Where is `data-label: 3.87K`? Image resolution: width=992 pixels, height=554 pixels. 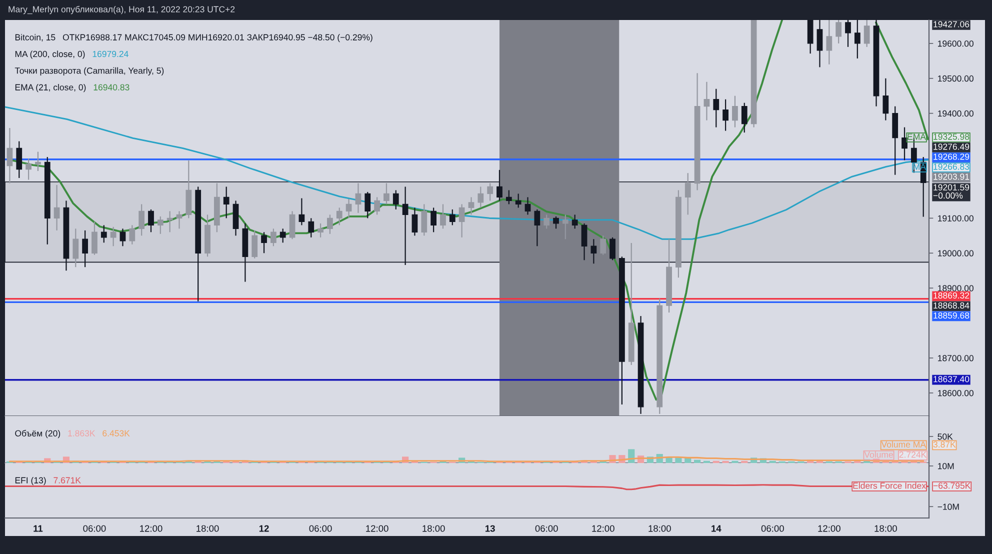 data-label: 3.87K is located at coordinates (944, 444).